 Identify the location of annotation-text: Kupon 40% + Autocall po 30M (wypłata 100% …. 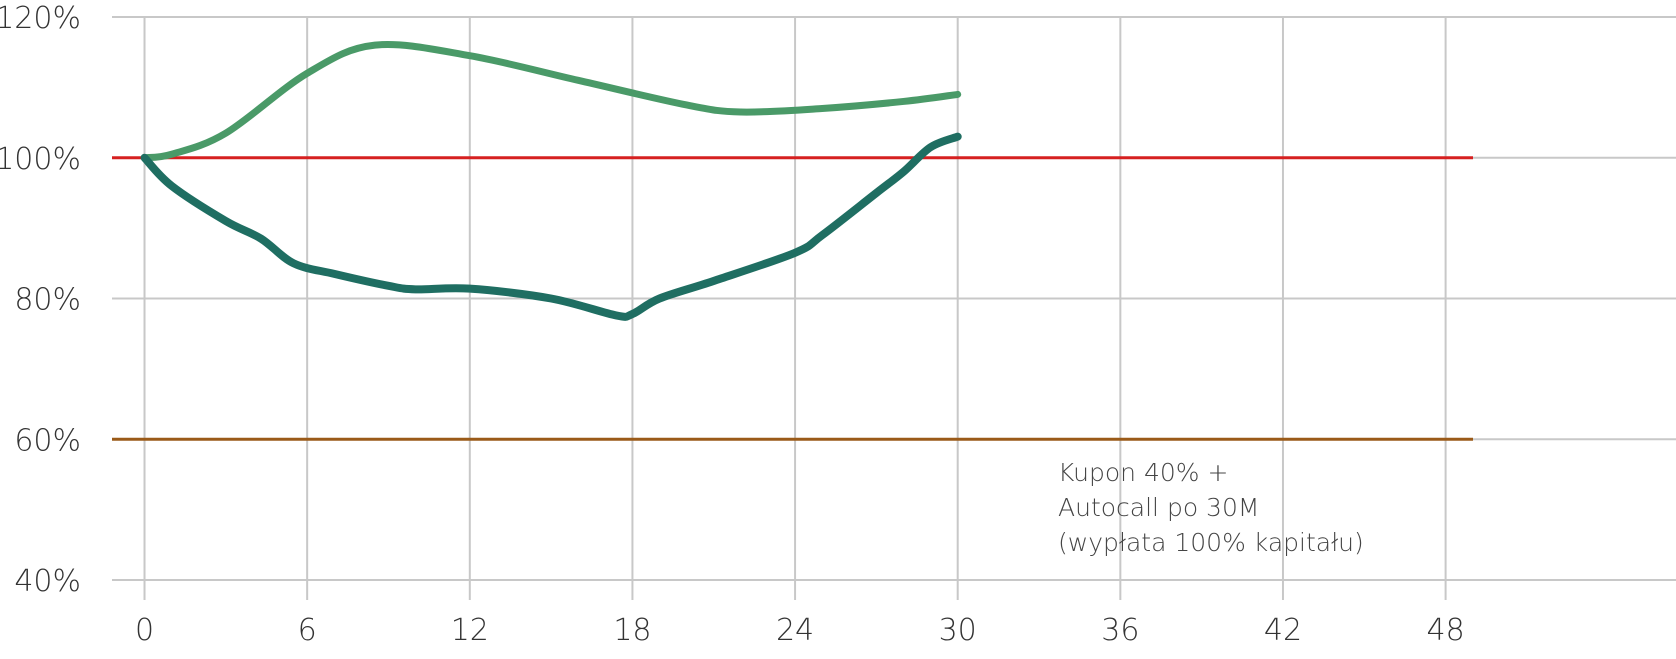
(1211, 507).